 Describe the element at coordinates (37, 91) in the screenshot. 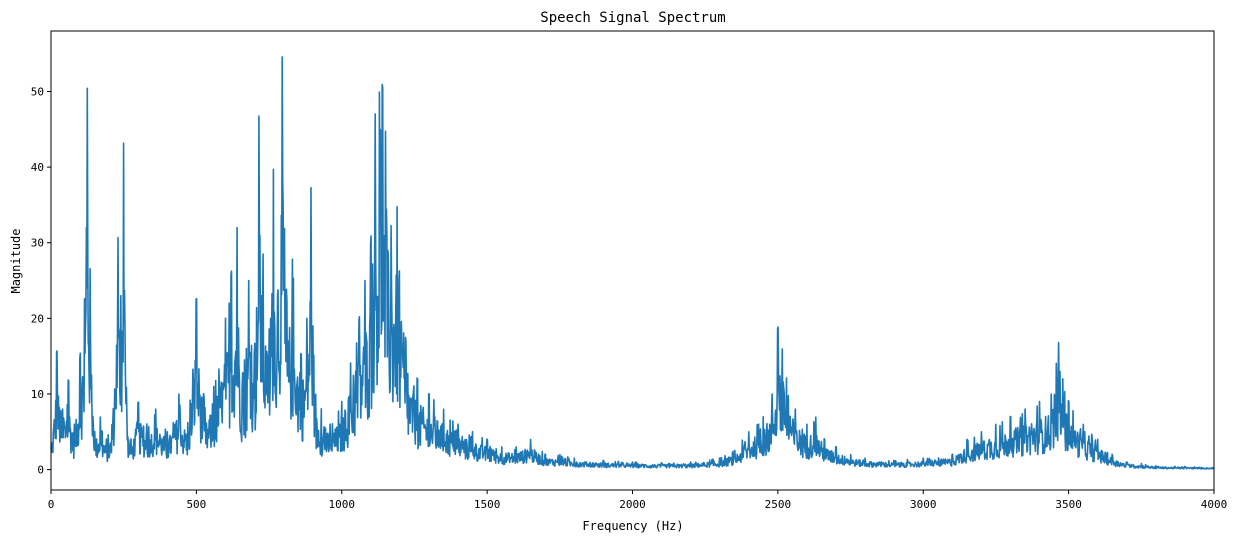

I see `y-tick-label: 50` at that location.